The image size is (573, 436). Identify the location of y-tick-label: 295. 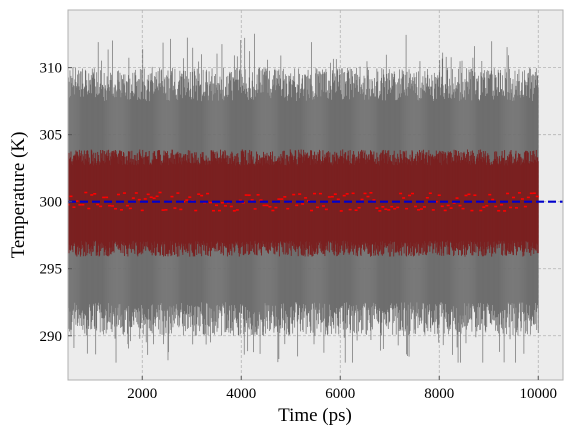
(51, 270).